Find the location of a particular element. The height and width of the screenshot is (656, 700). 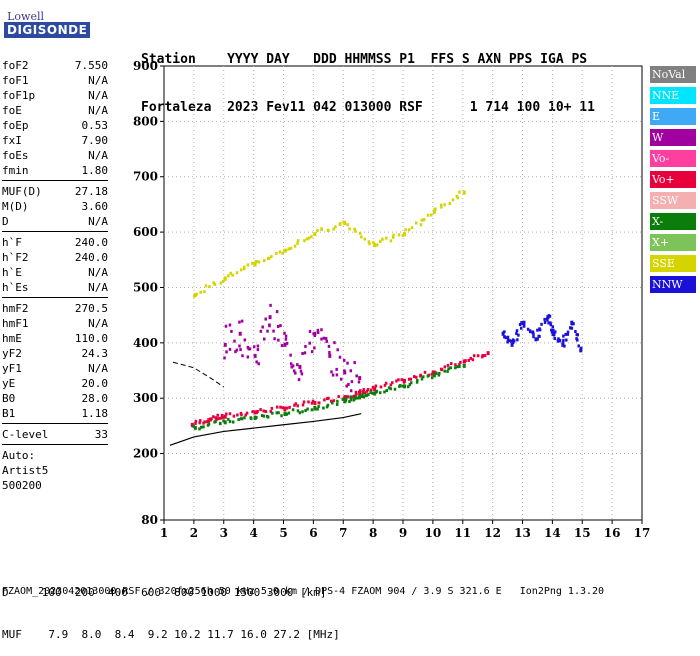

x-tick-label: 8 is located at coordinates (373, 533).